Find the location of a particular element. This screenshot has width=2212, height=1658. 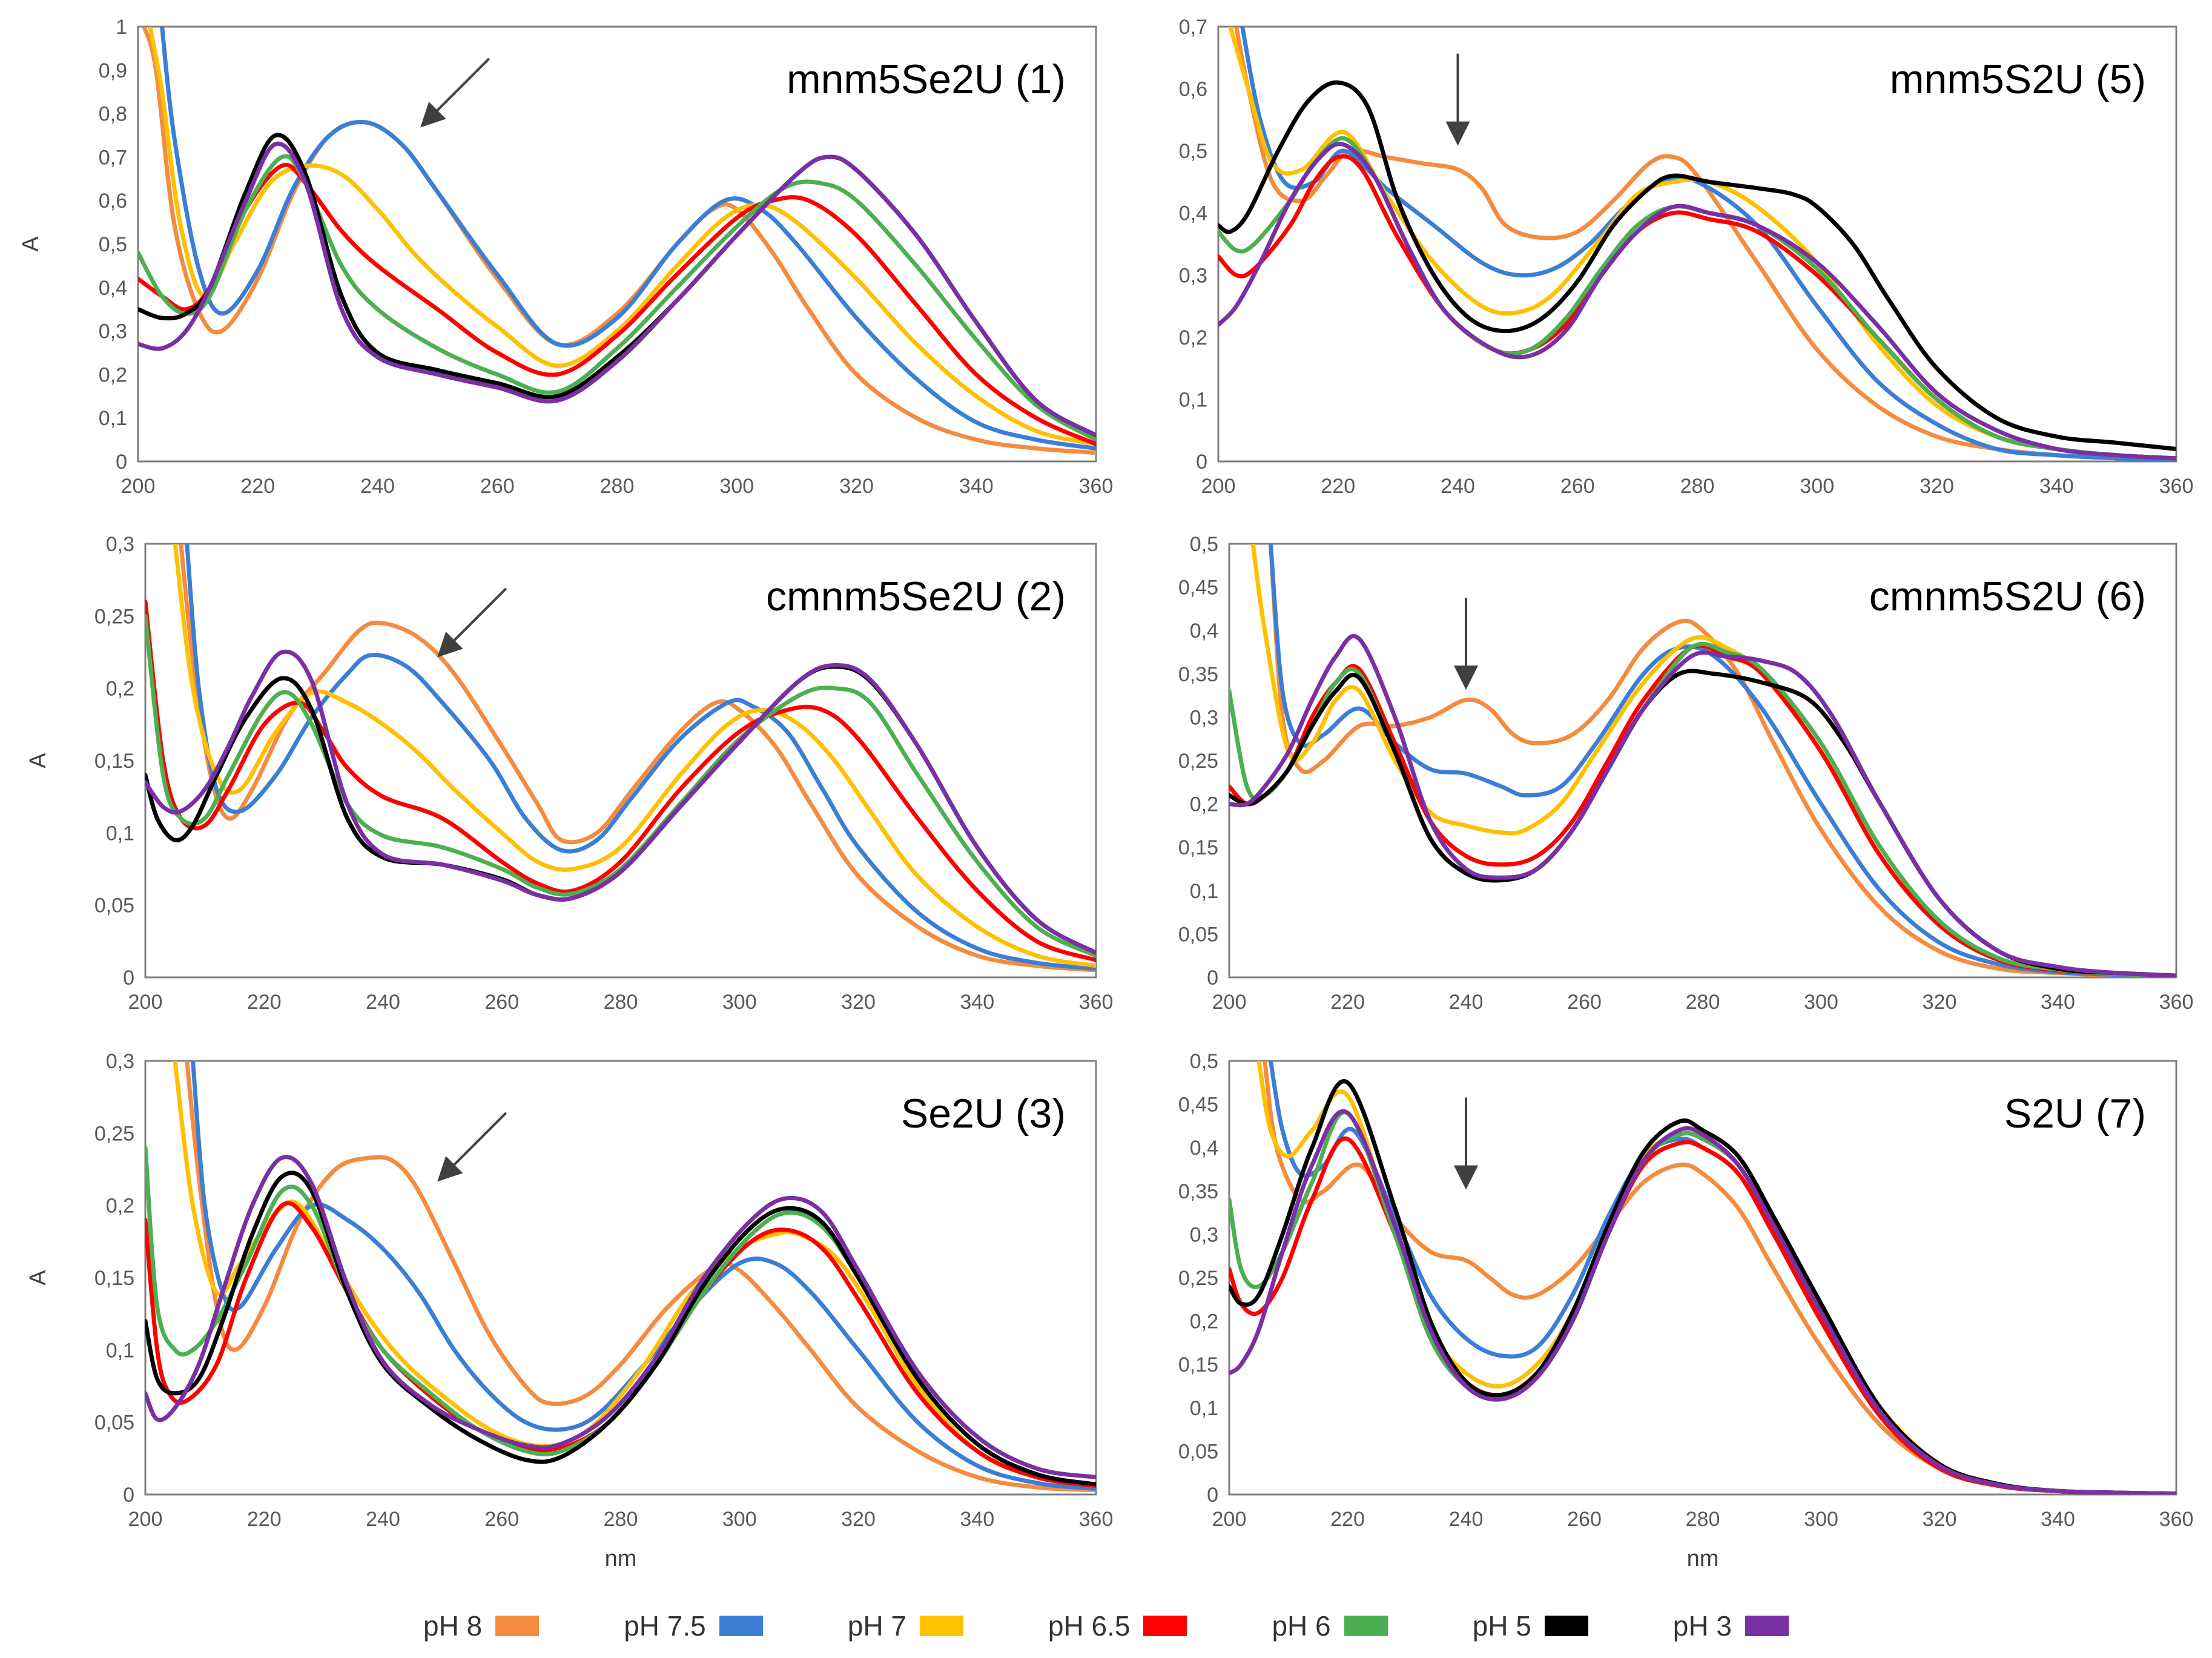

y-tick-label: 1 is located at coordinates (122, 27).